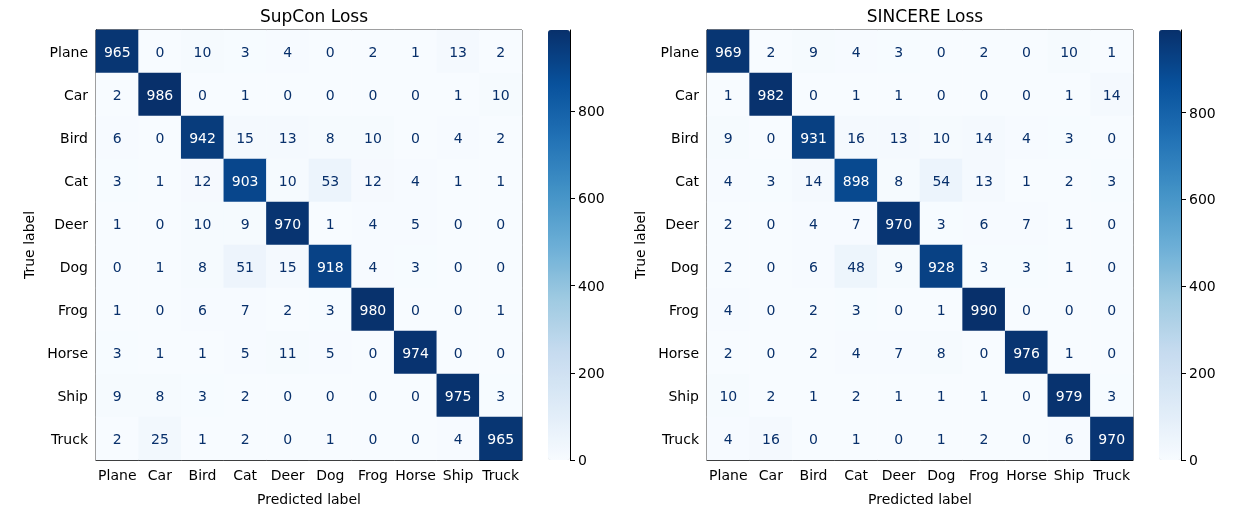 This screenshot has height=515, width=1237. Describe the element at coordinates (160, 475) in the screenshot. I see `x-tick-label: Car` at that location.